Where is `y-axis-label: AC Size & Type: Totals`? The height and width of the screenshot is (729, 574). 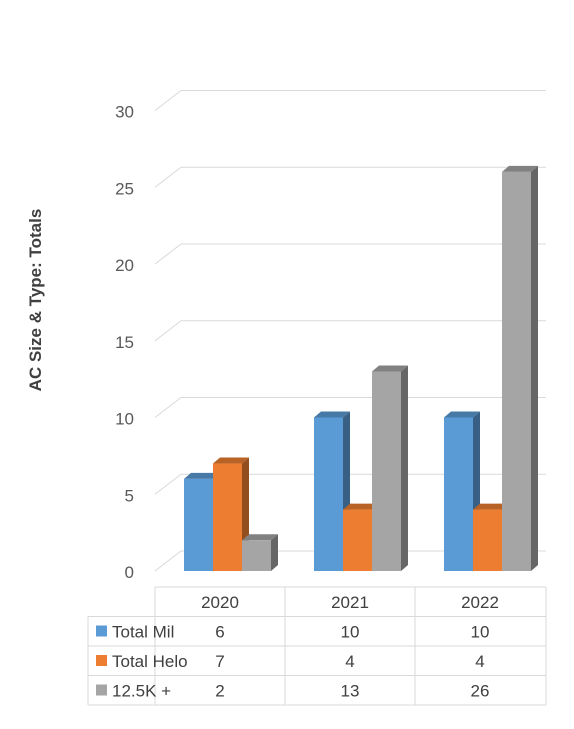 y-axis-label: AC Size & Type: Totals is located at coordinates (35, 300).